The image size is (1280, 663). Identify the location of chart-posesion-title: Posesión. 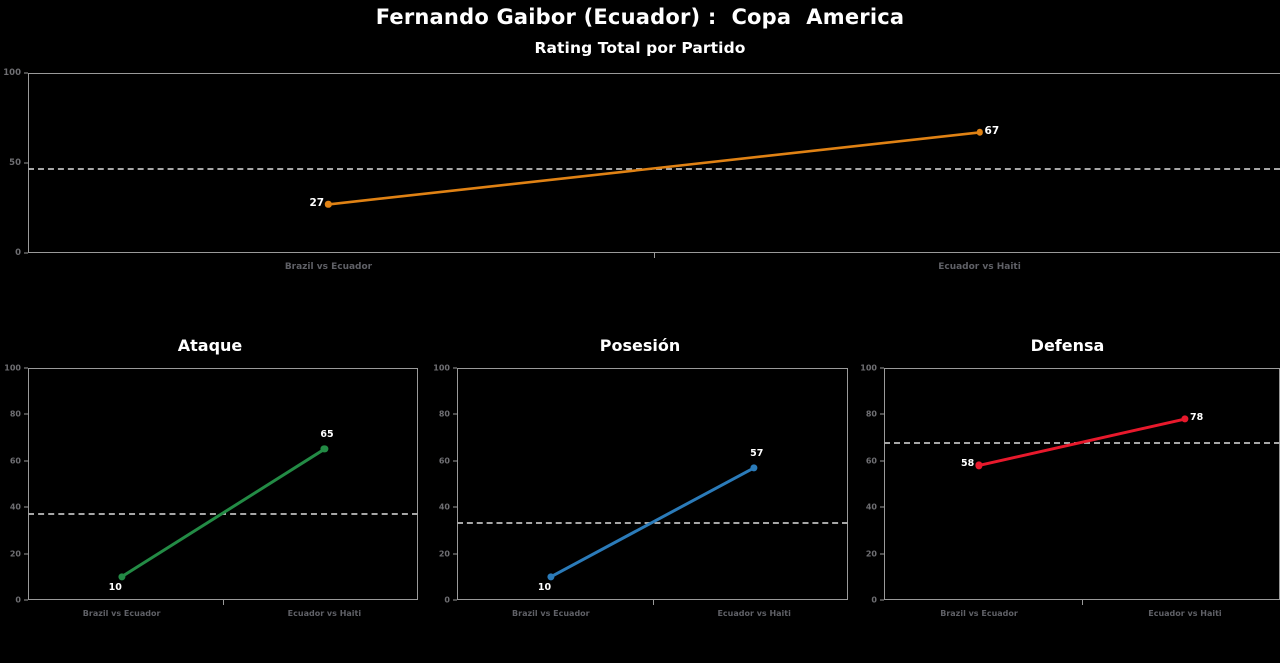
(640, 345).